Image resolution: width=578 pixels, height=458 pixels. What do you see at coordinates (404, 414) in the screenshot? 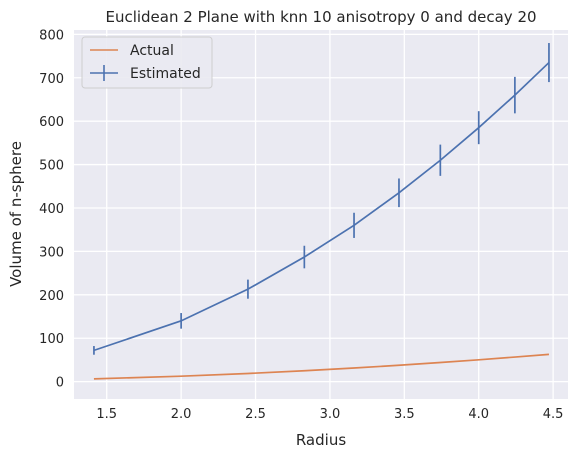
I see `x-tick-label: 3.5` at bounding box center [404, 414].